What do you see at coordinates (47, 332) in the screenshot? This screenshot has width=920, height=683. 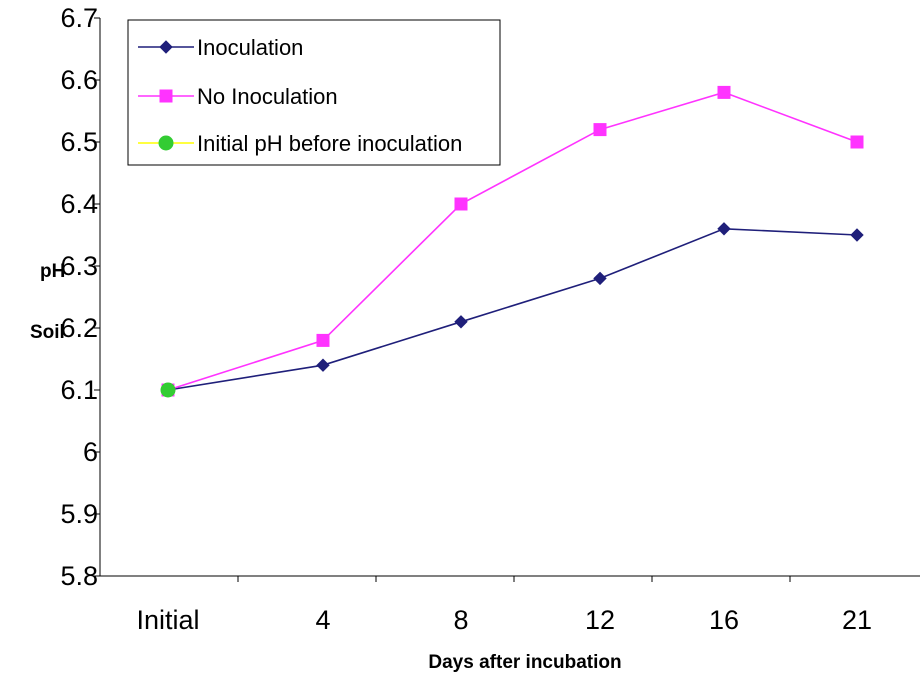 I see `y-axis-label-soil: Soil` at bounding box center [47, 332].